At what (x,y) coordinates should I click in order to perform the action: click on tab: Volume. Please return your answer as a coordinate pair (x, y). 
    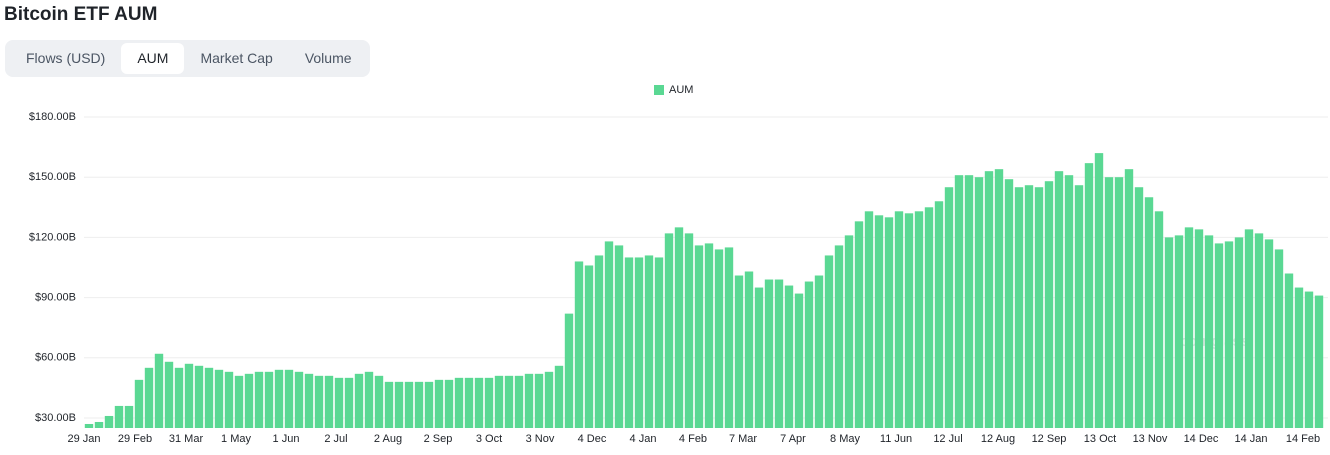
    Looking at the image, I should click on (328, 58).